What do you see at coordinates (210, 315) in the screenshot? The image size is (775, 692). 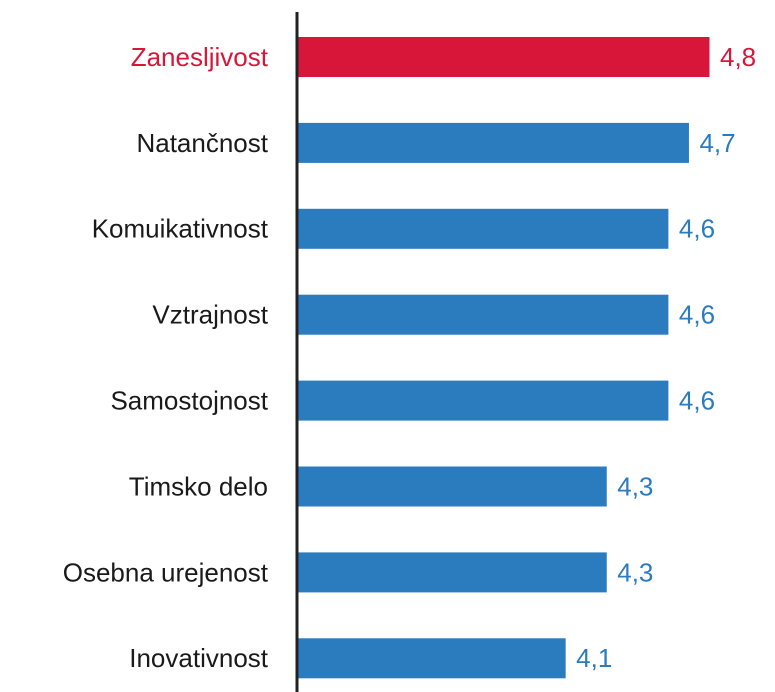 I see `category-label: Vztrajnost` at bounding box center [210, 315].